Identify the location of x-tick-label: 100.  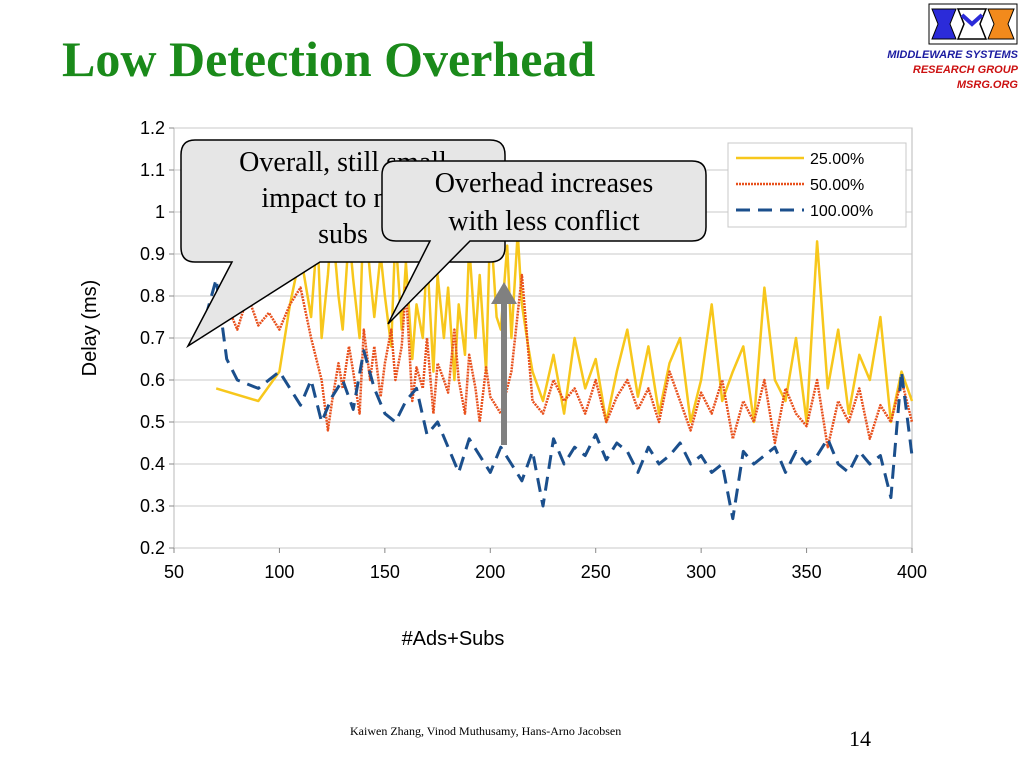
(279, 572).